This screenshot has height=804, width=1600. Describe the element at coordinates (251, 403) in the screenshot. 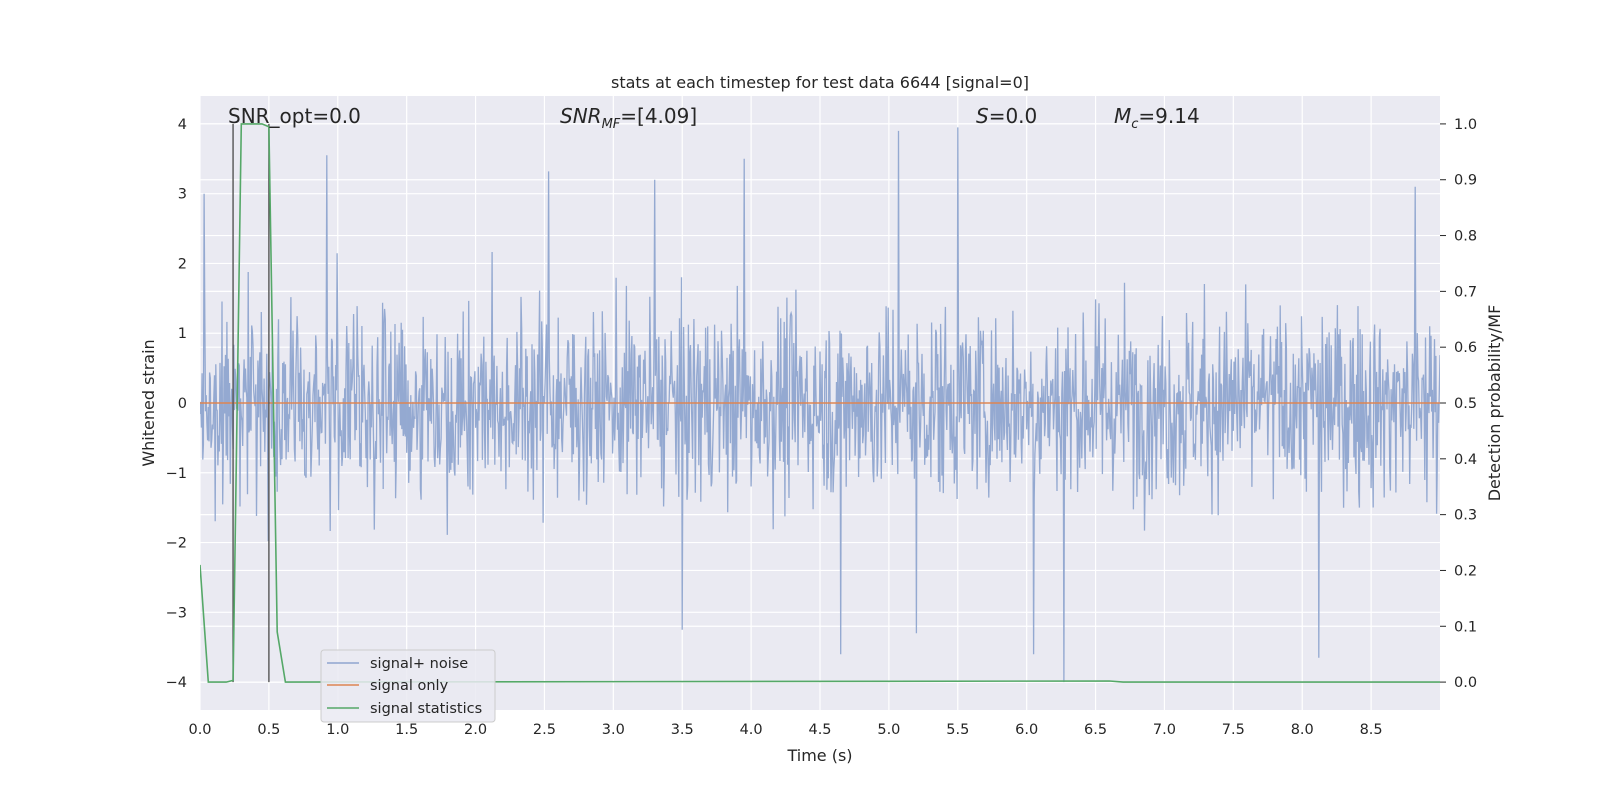

I see `vertical-markers` at that location.